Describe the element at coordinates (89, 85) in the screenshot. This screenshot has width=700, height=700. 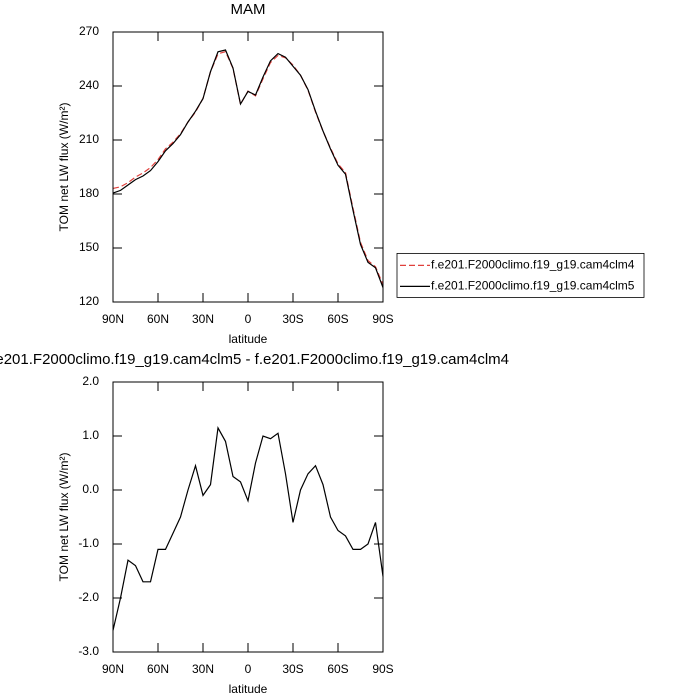
I see `y-tick-label: 240` at that location.